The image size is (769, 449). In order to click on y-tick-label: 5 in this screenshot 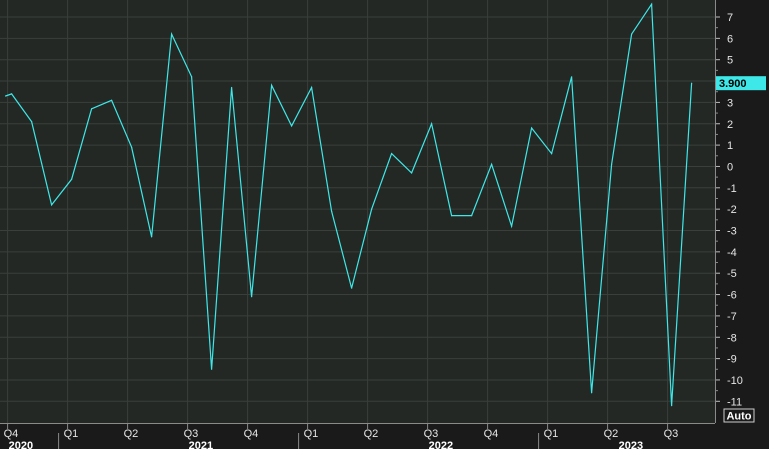, I will do `click(730, 61)`.